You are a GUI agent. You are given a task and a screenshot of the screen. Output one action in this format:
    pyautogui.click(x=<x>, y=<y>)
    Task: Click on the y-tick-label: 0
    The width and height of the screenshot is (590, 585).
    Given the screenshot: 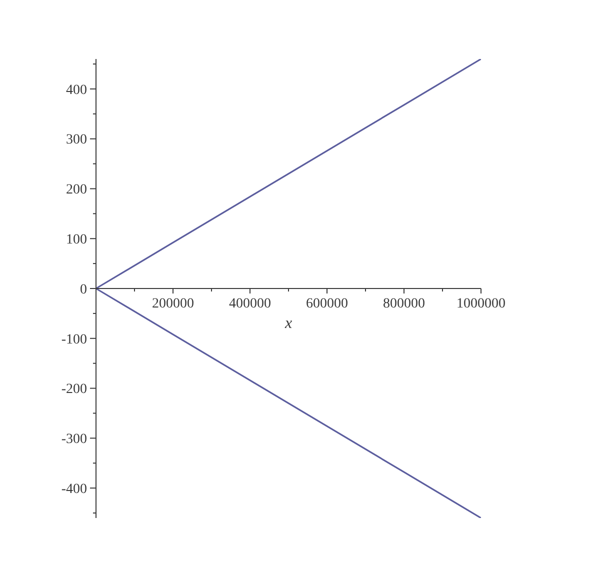 What is the action you would take?
    pyautogui.click(x=83, y=290)
    